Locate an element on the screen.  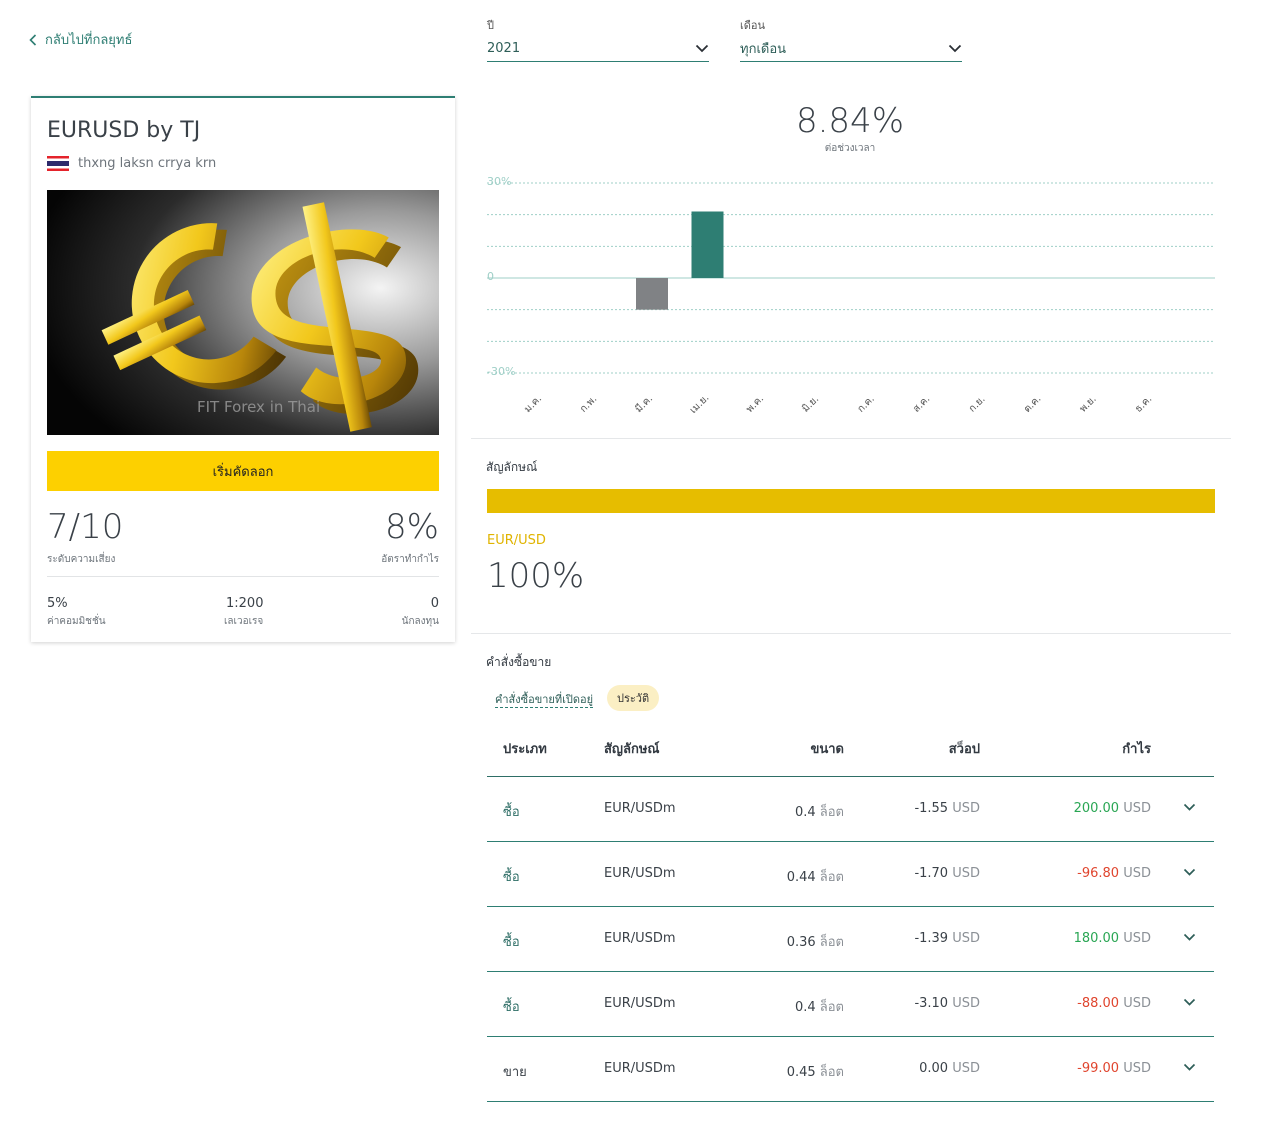
investors-value: 0 is located at coordinates (434, 603).